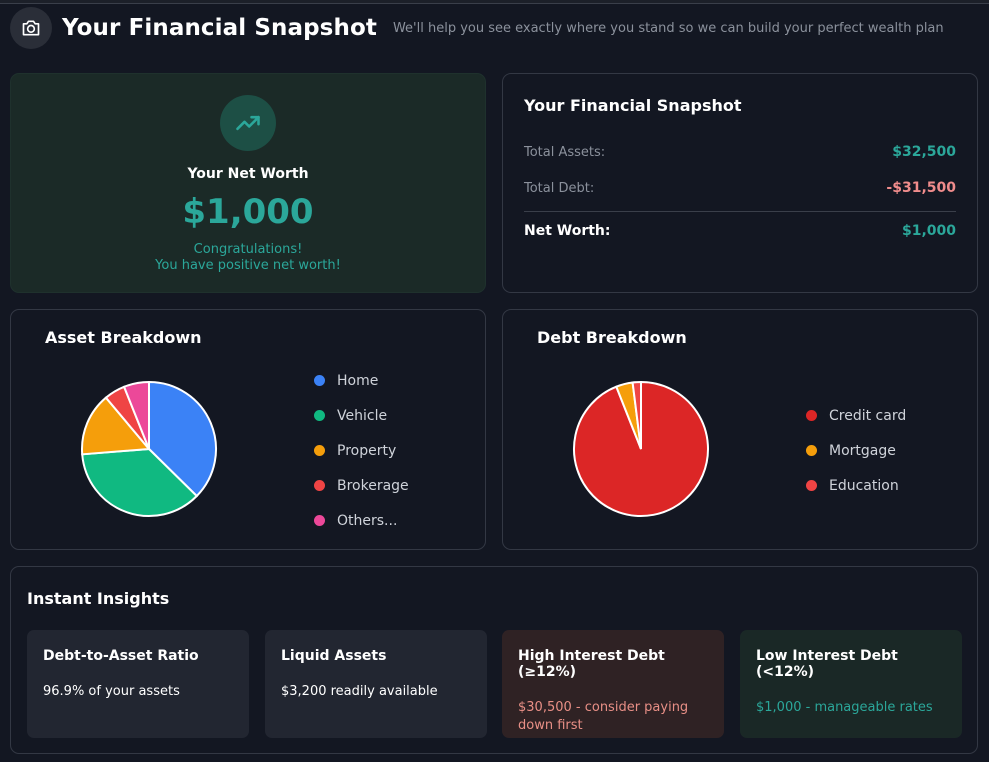  I want to click on top-border, so click(494, 2).